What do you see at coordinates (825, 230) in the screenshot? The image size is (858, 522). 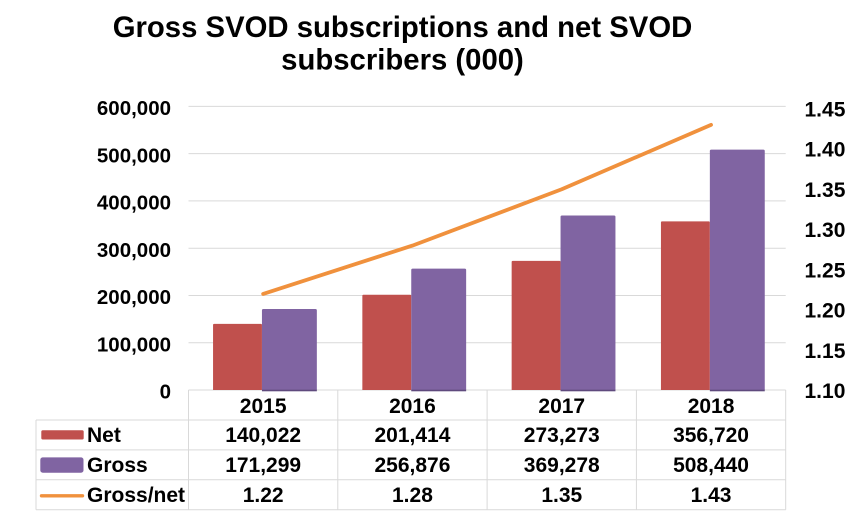 I see `svg-text: 1.30` at bounding box center [825, 230].